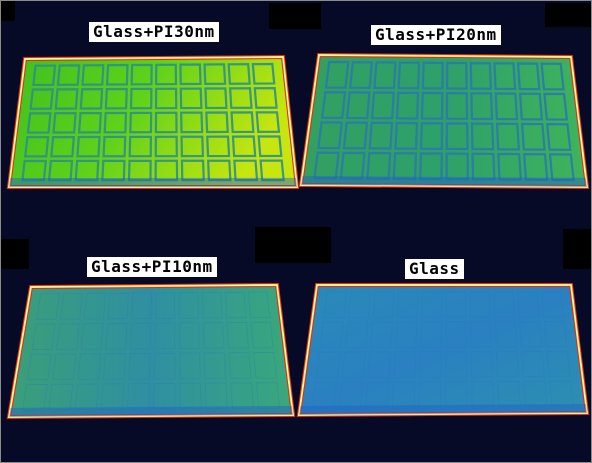  I want to click on sample-pi30, so click(153, 121).